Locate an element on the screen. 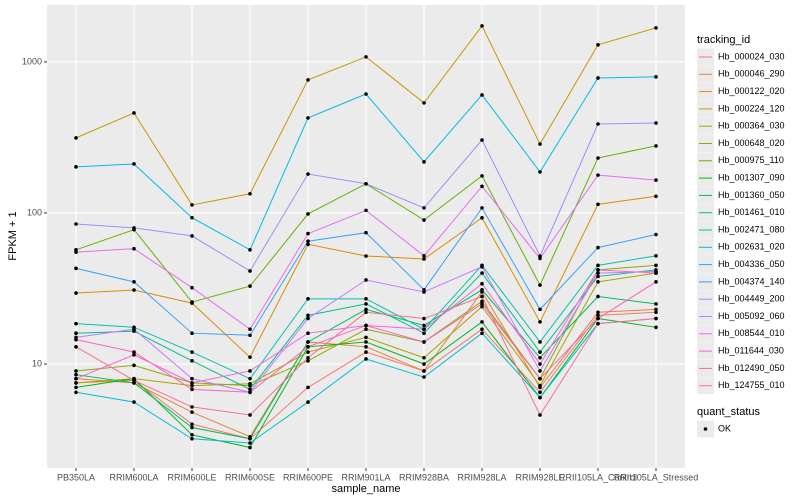  y-tick-label: 1000 is located at coordinates (32, 61).